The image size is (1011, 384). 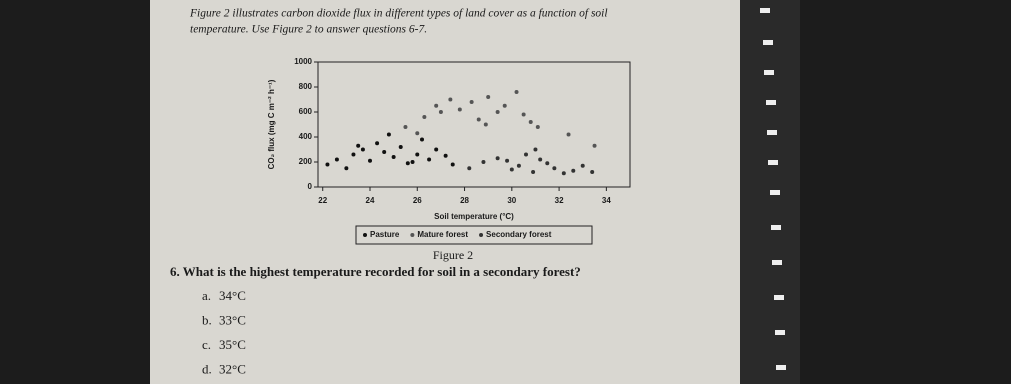 What do you see at coordinates (303, 61) in the screenshot?
I see `y-tick-label: 1000` at bounding box center [303, 61].